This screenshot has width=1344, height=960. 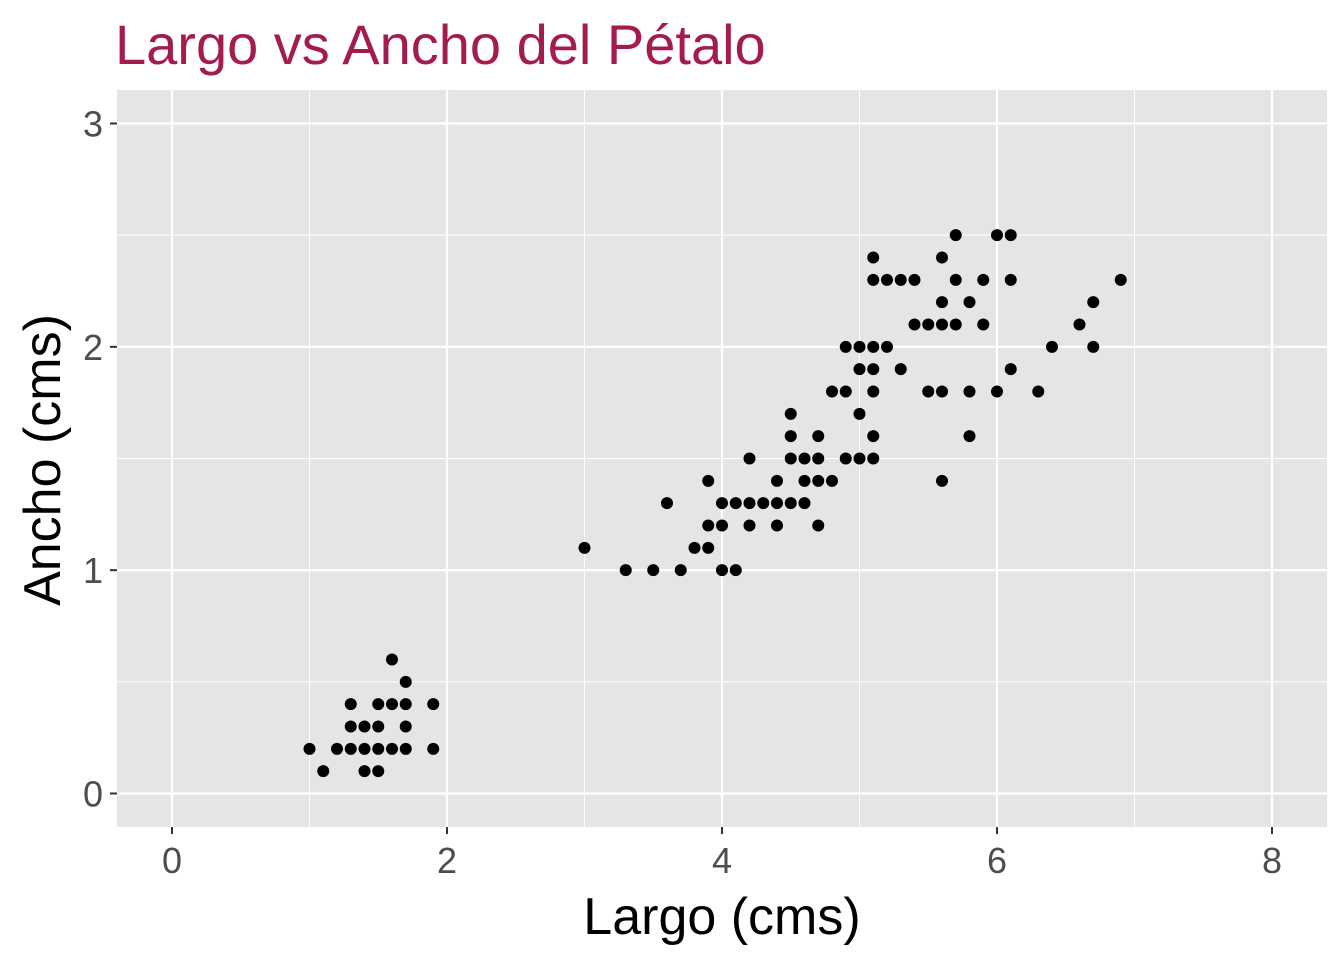 What do you see at coordinates (93, 794) in the screenshot?
I see `y-tick-label: 0` at bounding box center [93, 794].